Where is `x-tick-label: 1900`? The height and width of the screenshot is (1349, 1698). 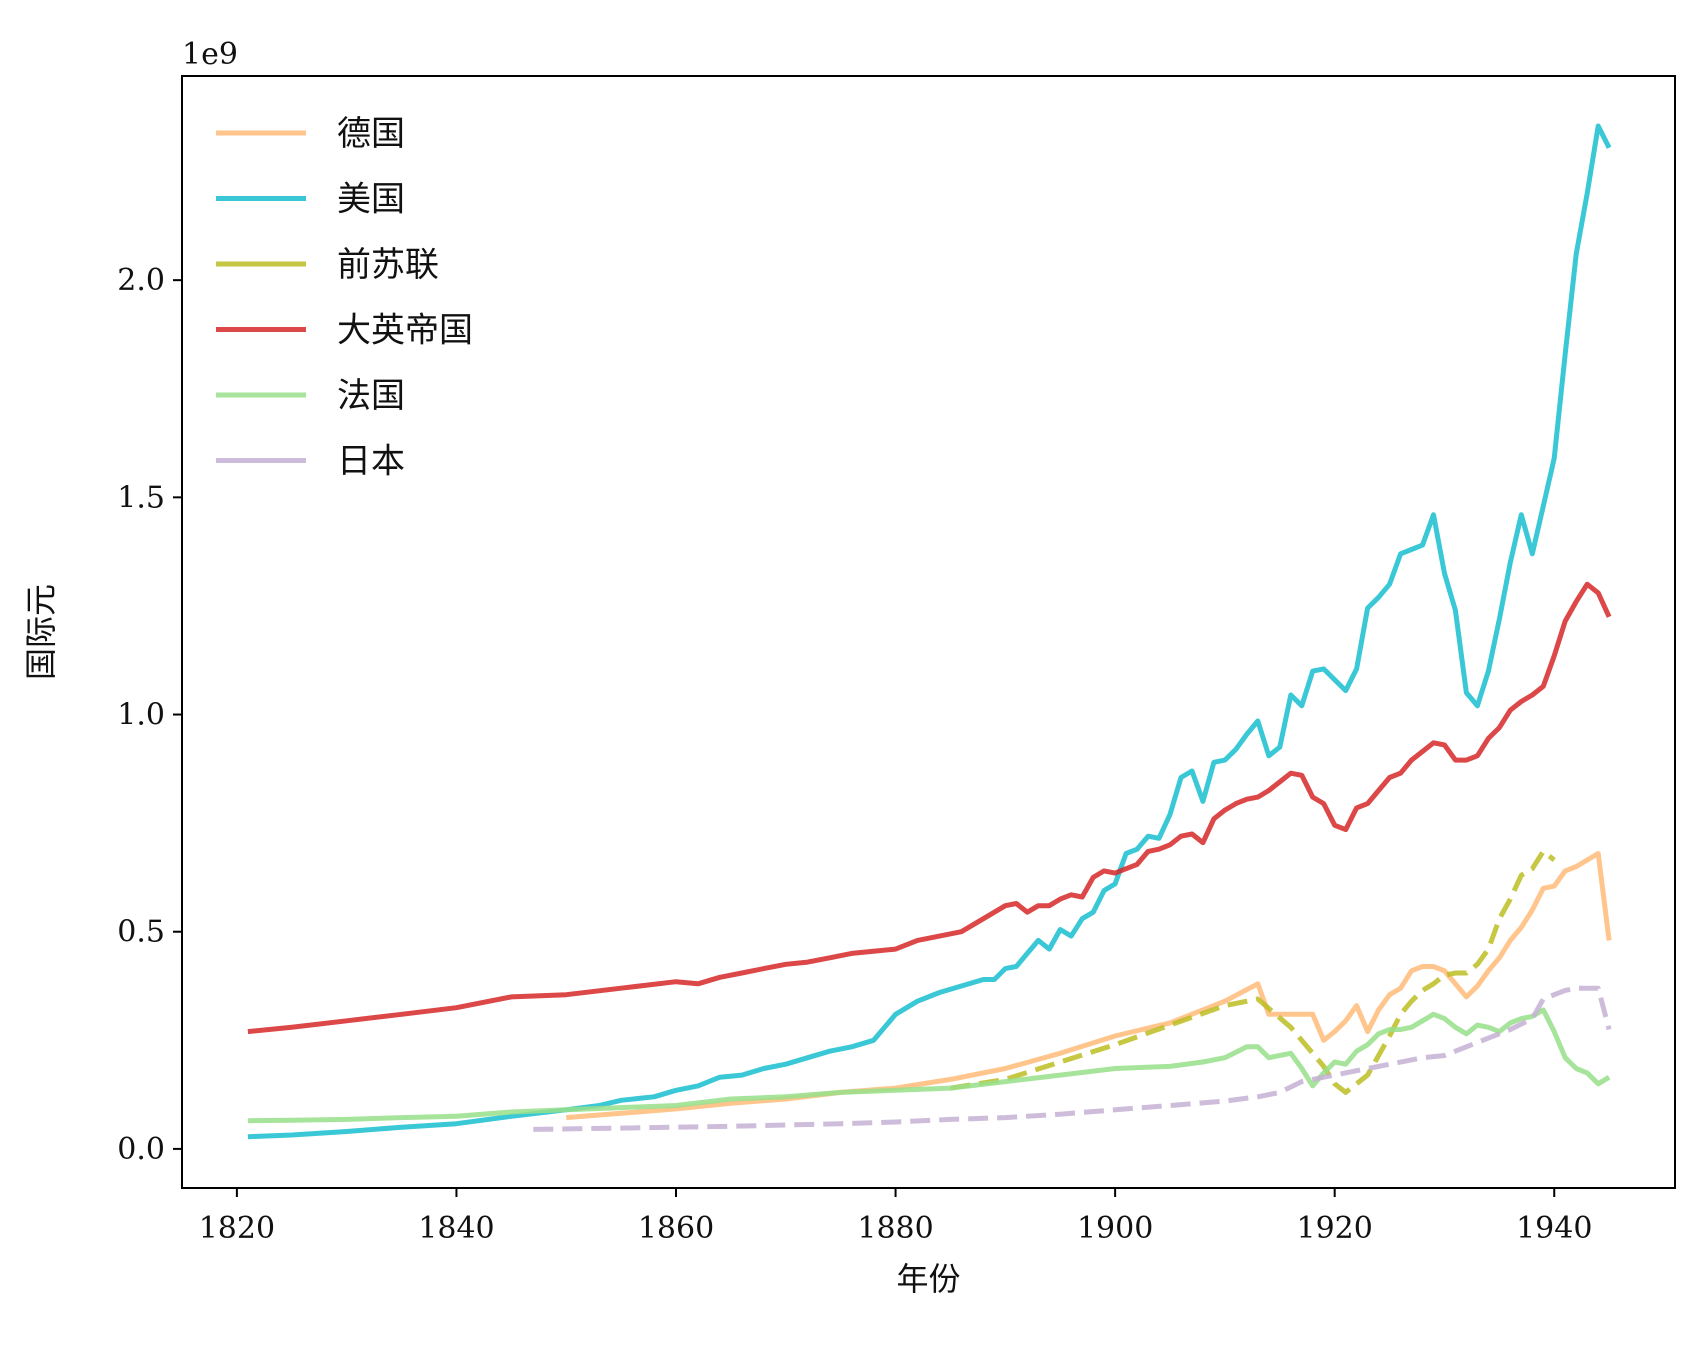
x-tick-label: 1900 is located at coordinates (1115, 1228).